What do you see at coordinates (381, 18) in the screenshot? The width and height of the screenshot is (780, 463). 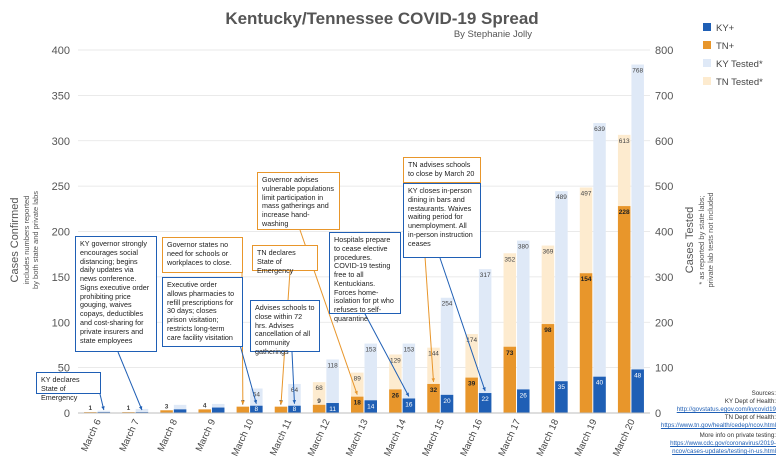 I see `chart-title: Kentucky/Tennessee COVID-19 Spread` at bounding box center [381, 18].